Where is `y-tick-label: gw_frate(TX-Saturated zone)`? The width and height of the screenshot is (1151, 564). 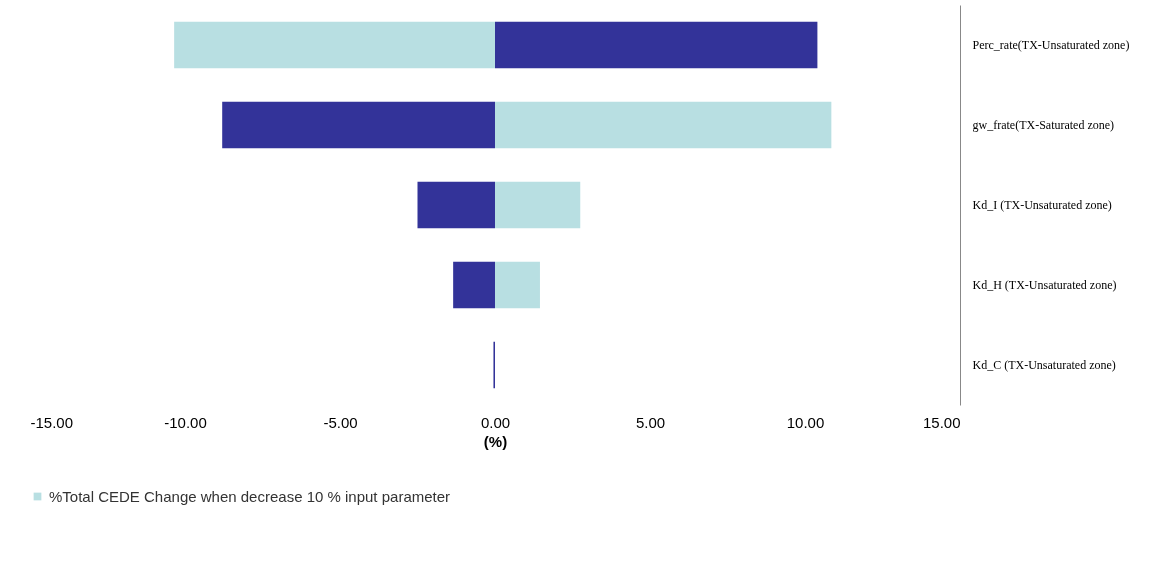 y-tick-label: gw_frate(TX-Saturated zone) is located at coordinates (1043, 125).